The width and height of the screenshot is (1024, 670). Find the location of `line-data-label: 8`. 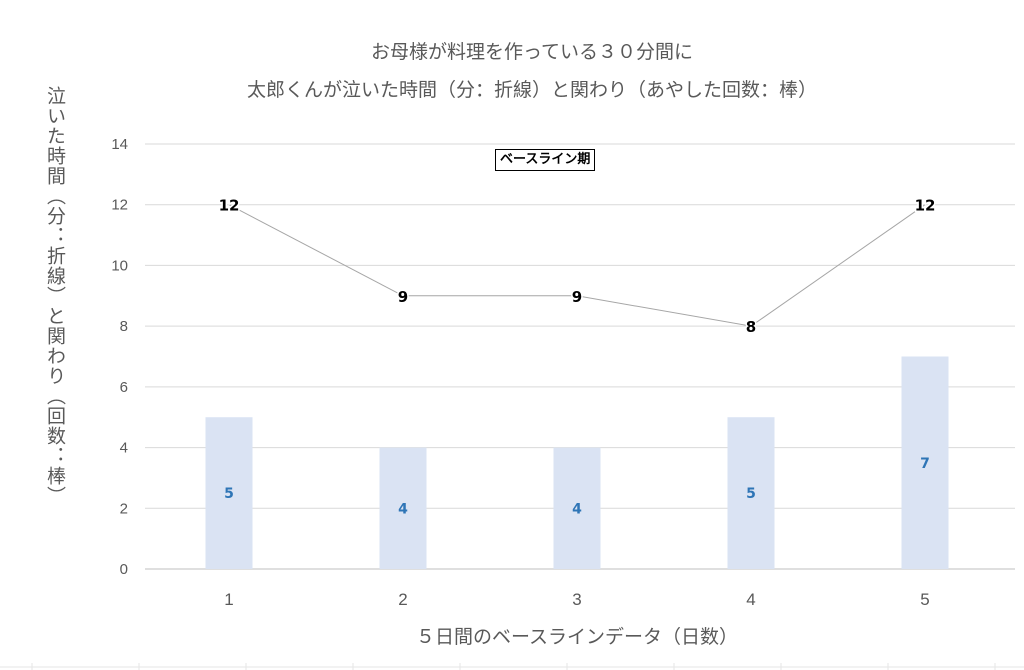

line-data-label: 8 is located at coordinates (751, 327).